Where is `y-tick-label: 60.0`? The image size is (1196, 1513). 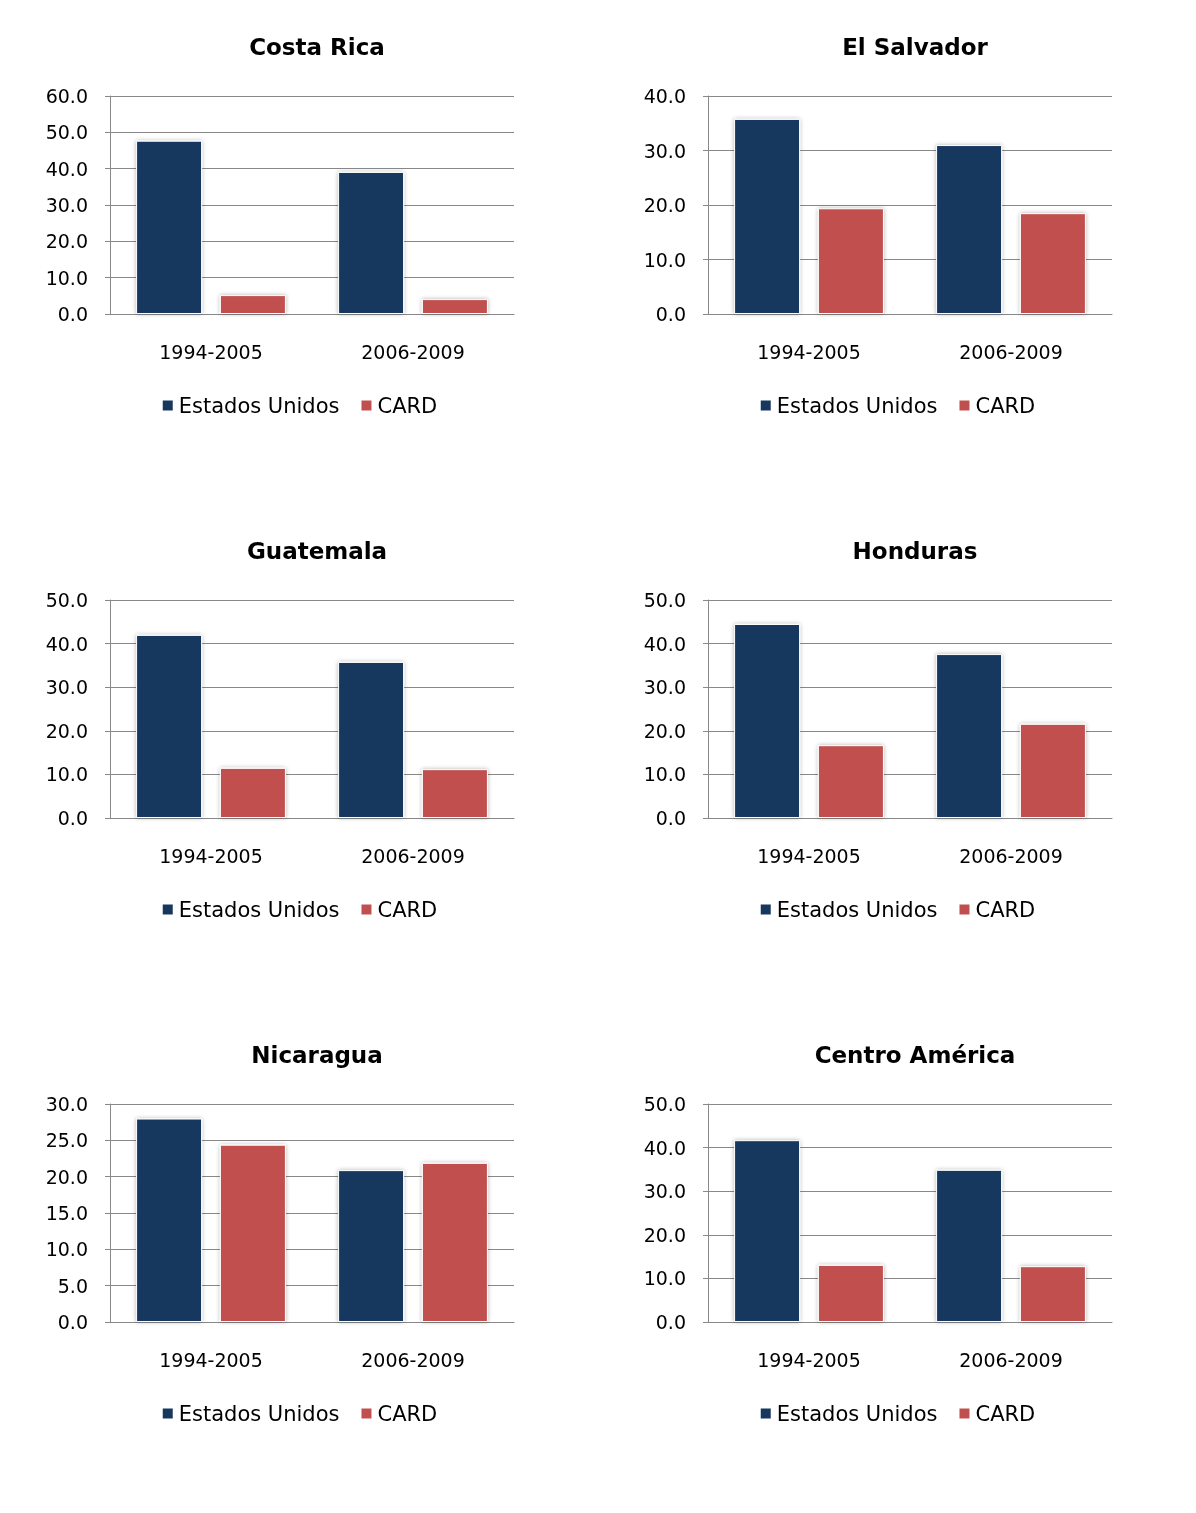
y-tick-label: 60.0 is located at coordinates (66, 96).